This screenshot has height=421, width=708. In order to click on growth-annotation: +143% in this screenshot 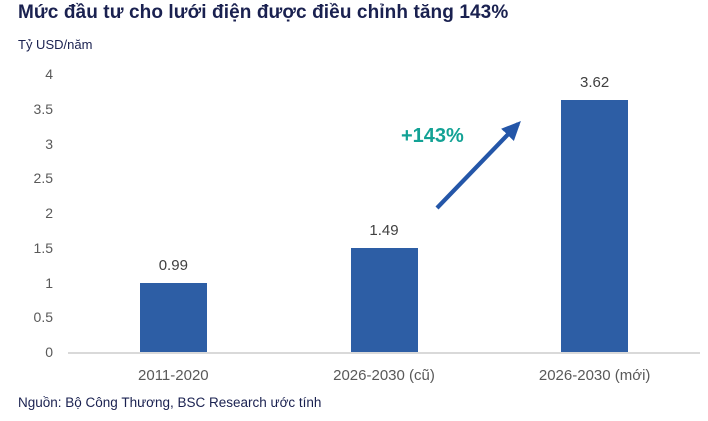, I will do `click(432, 136)`.